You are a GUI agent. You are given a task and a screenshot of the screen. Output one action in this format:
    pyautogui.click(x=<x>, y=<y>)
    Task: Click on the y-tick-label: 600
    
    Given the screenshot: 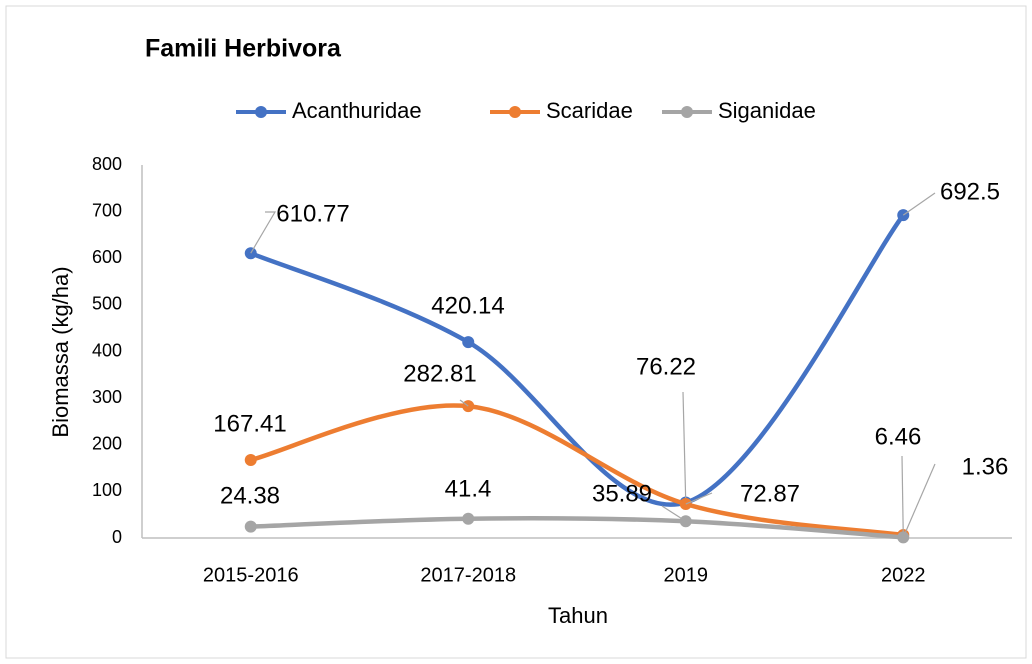 What is the action you would take?
    pyautogui.click(x=107, y=257)
    